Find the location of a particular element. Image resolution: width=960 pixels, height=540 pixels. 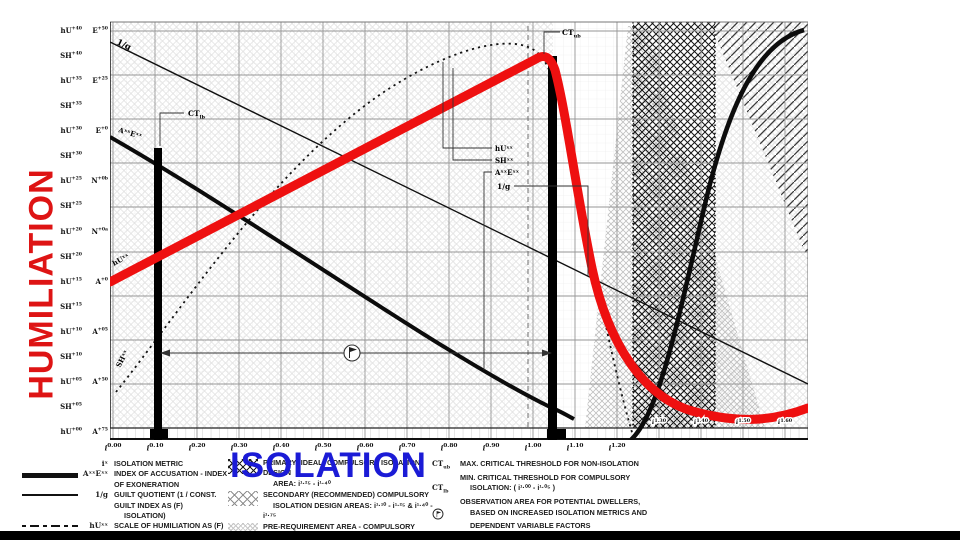

y-axis-label-row: hU+10 A+05 is located at coordinates (81, 331).